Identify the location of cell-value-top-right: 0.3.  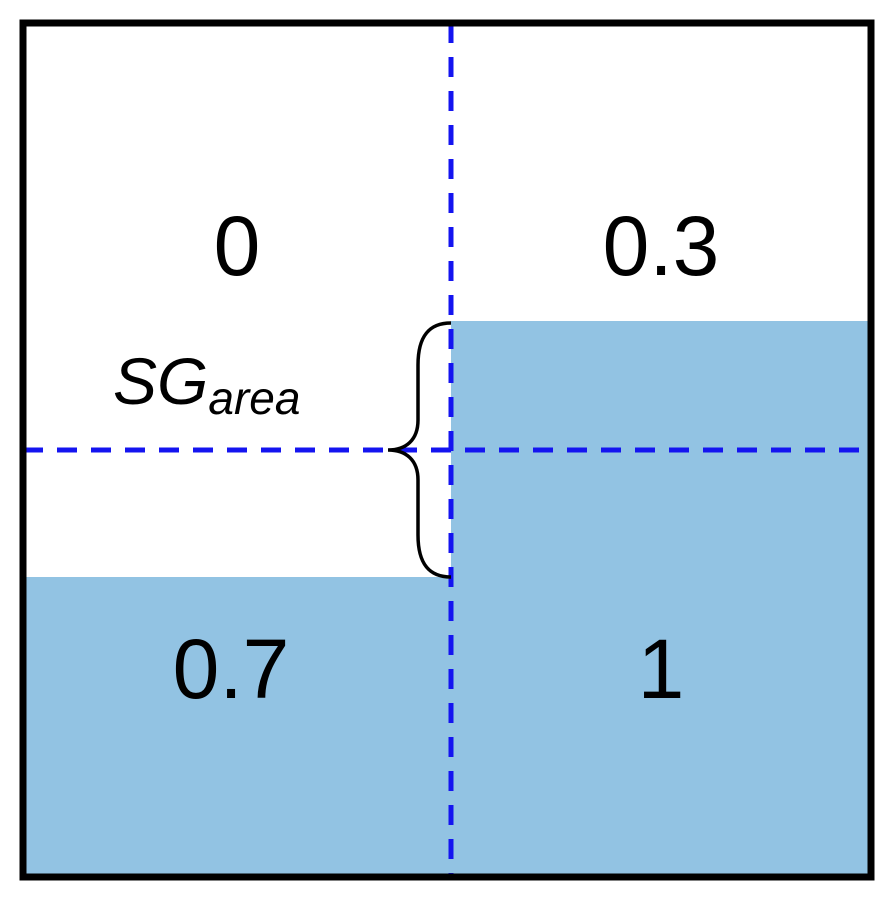
(661, 246).